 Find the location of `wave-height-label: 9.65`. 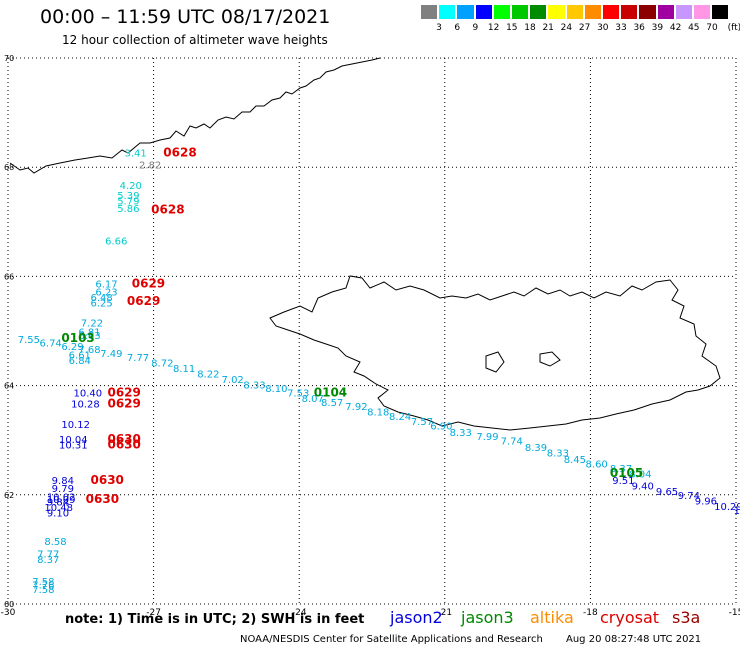

wave-height-label: 9.65 is located at coordinates (667, 492).